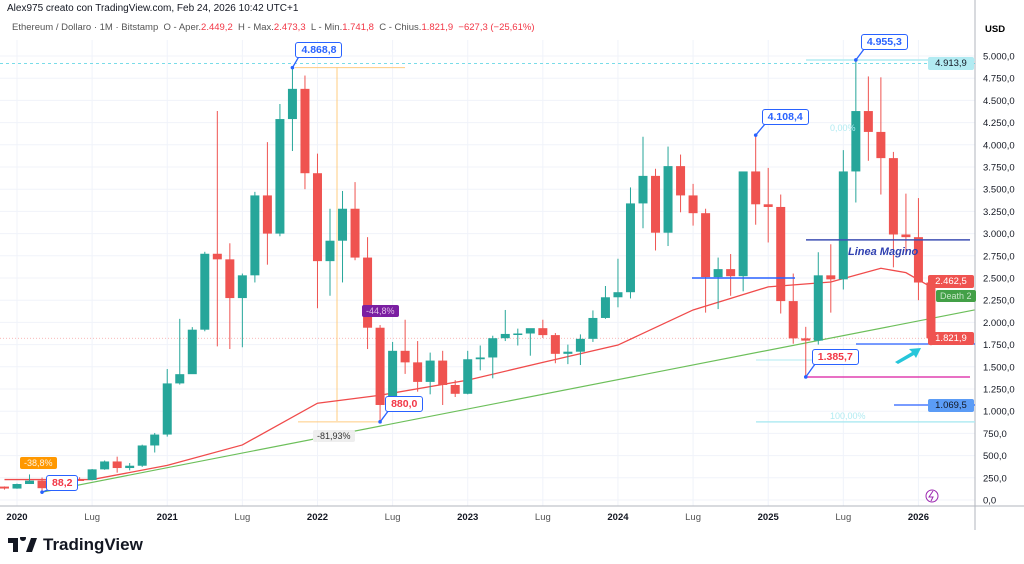 Image resolution: width=1024 pixels, height=564 pixels. Describe the element at coordinates (256, 27) in the screenshot. I see `high-label: H - Max.` at that location.